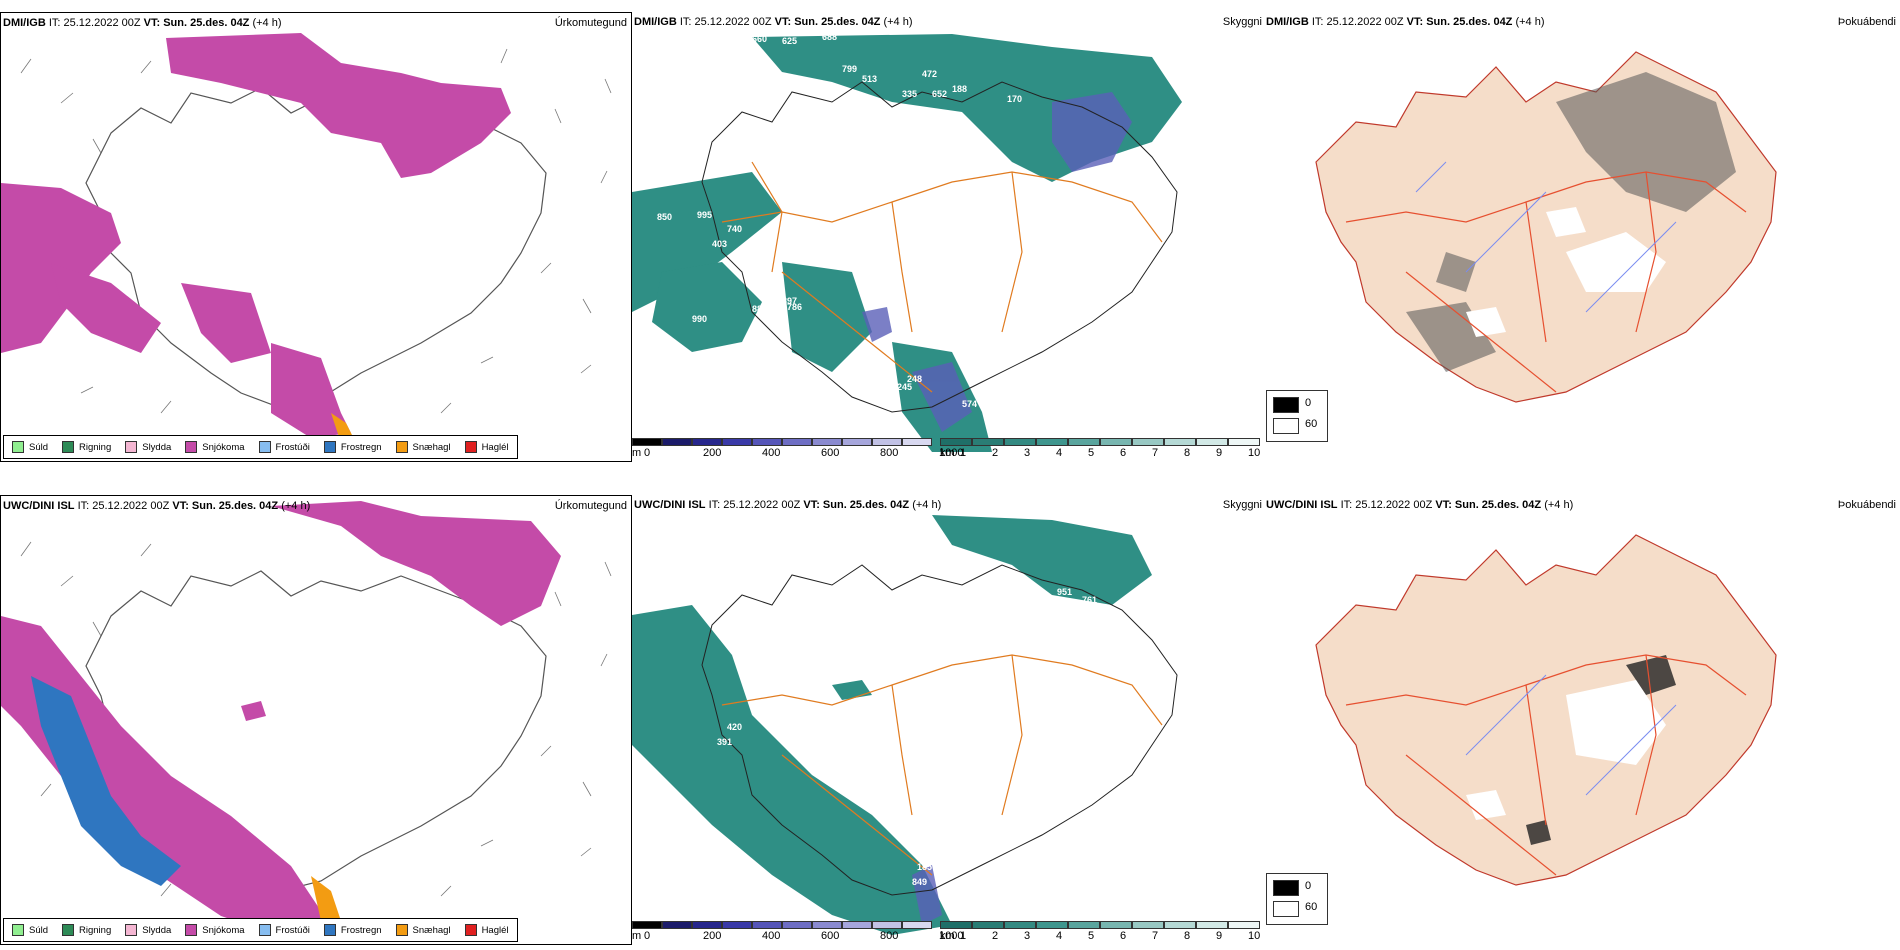 This screenshot has width=1900, height=950. I want to click on colorbar-tick: 200, so click(712, 453).